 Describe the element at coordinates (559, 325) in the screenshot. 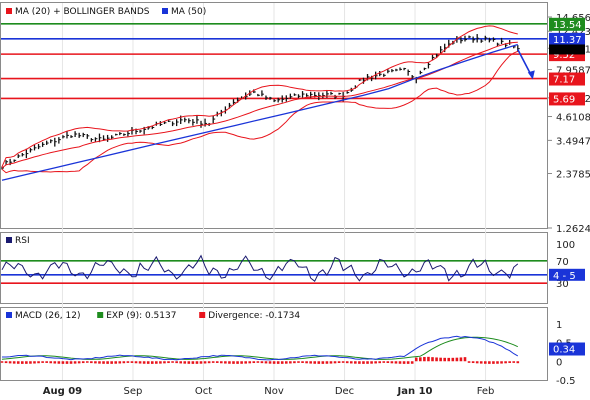

I see `macd-tick-label: 1` at that location.